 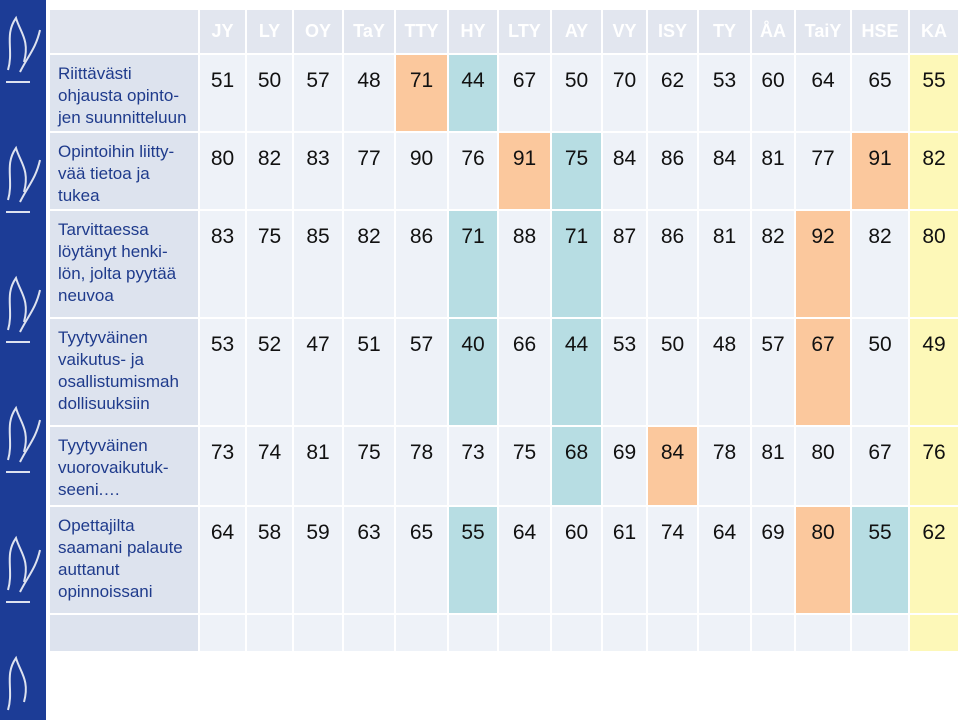 What do you see at coordinates (576, 466) in the screenshot?
I see `value-cell-ay: 68` at bounding box center [576, 466].